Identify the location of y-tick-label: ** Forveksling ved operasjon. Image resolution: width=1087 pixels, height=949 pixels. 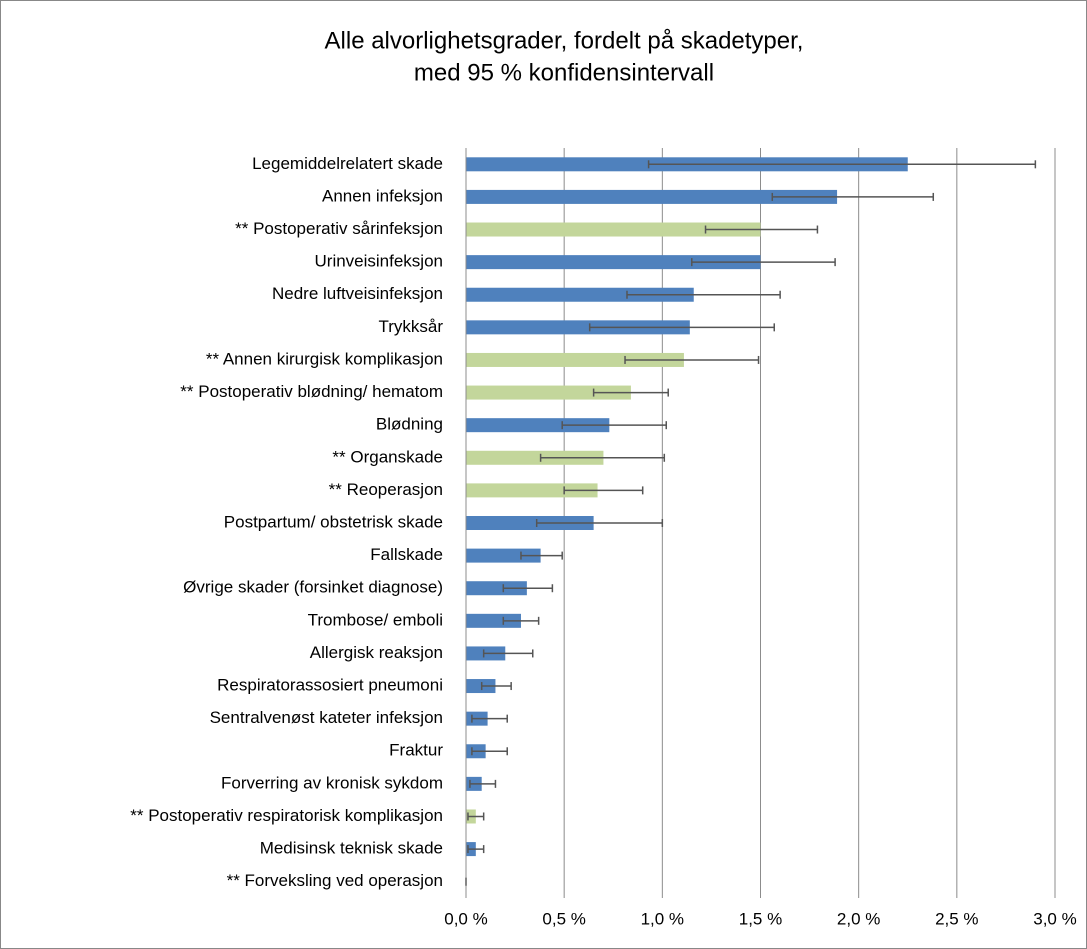
(335, 880).